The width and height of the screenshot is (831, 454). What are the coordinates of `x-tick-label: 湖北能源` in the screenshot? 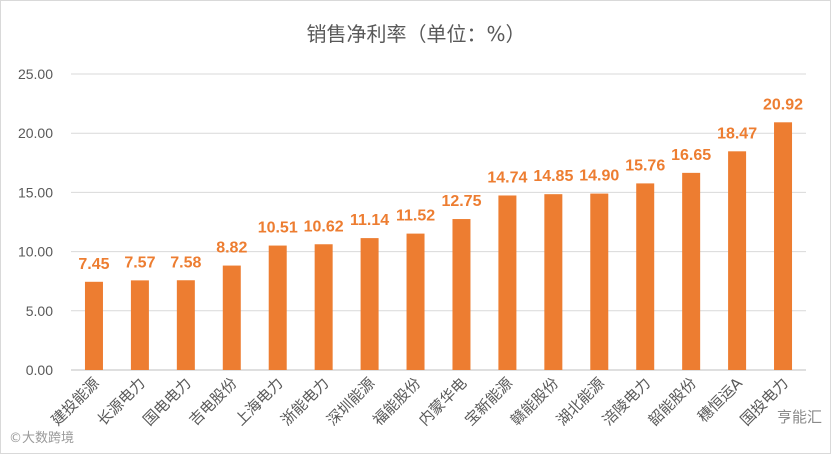 It's located at (580, 401).